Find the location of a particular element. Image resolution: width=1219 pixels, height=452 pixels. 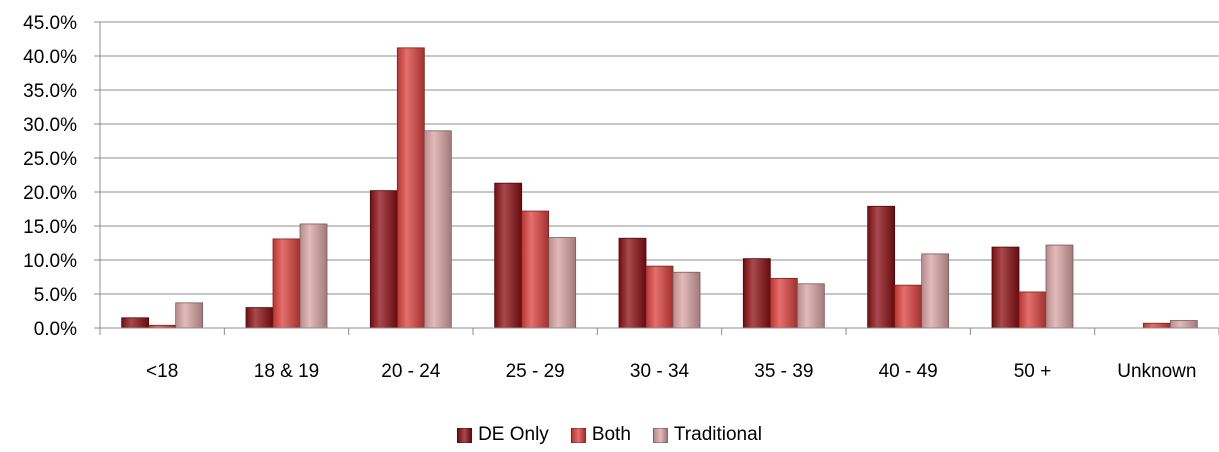

legend: DE Only Both Traditional is located at coordinates (609, 435).